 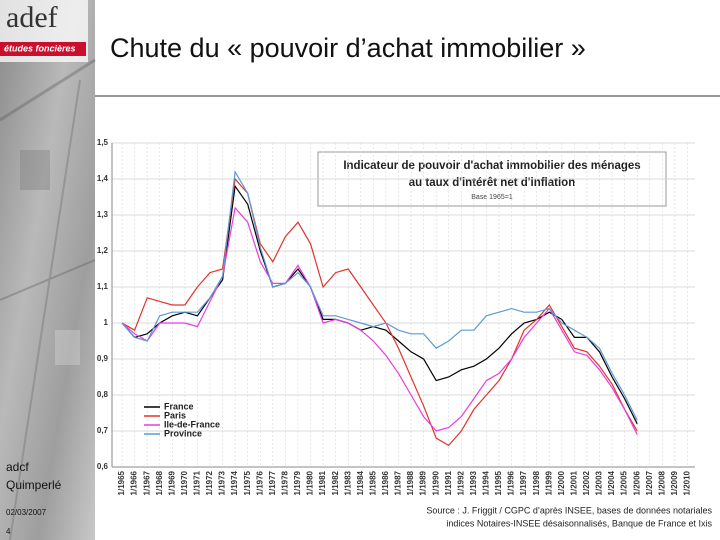 I want to click on x-tick-label: 1/1998, so click(x=536, y=482).